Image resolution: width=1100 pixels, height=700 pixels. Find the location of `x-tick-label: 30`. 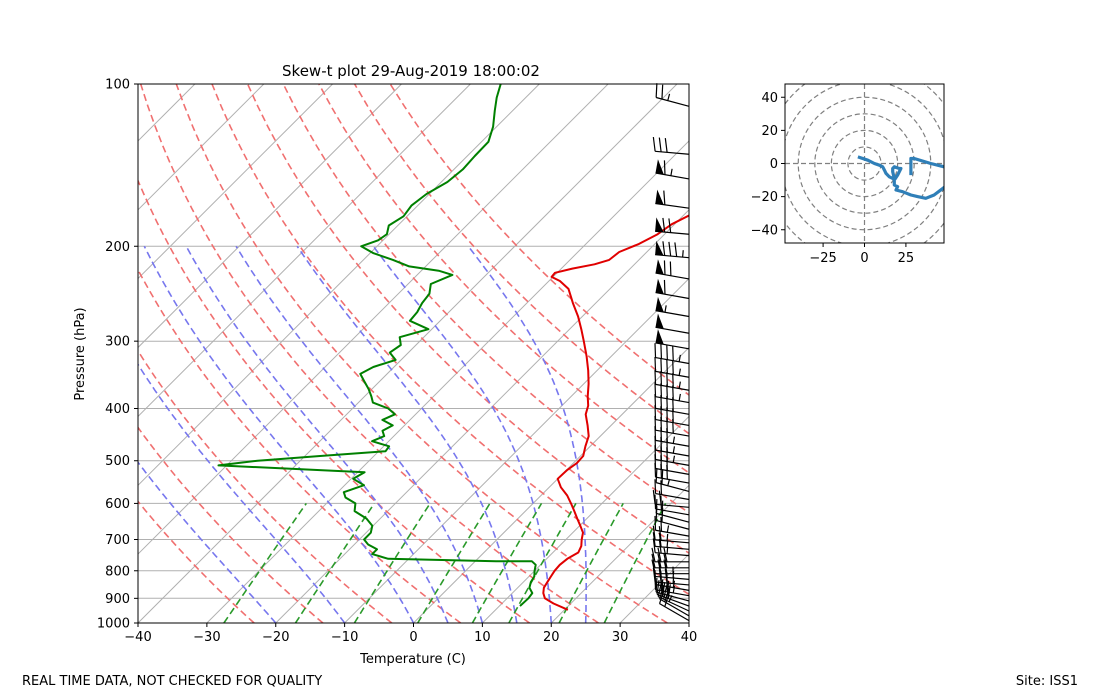

x-tick-label: 30 is located at coordinates (620, 637).